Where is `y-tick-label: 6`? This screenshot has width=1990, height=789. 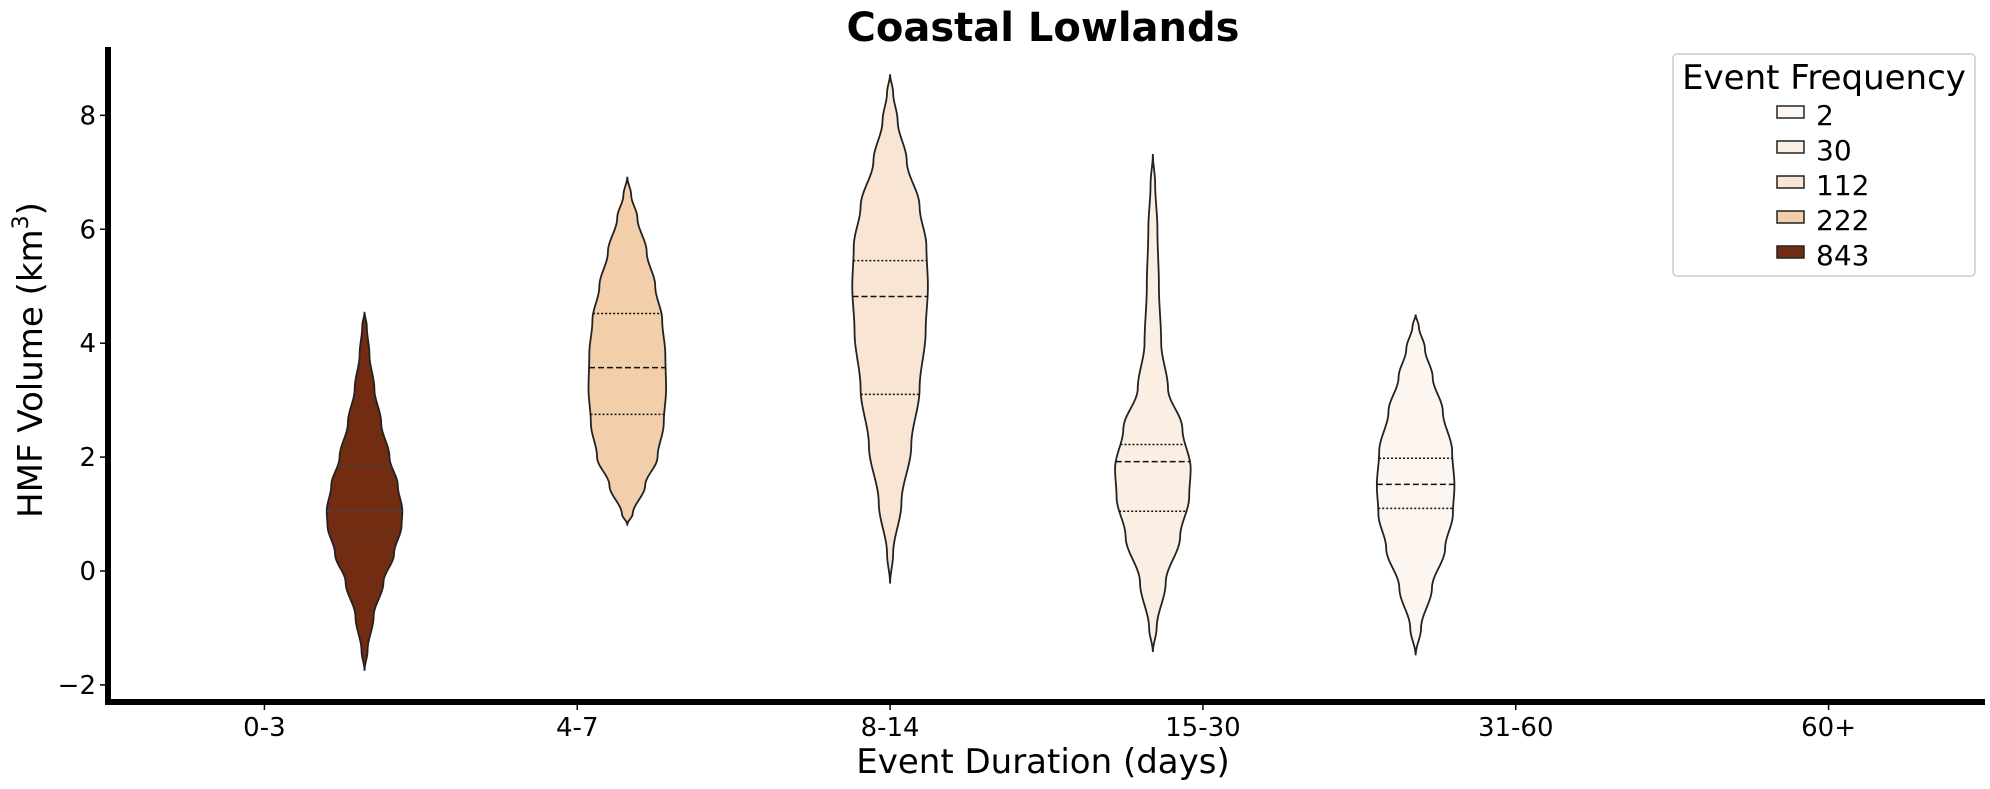 y-tick-label: 6 is located at coordinates (87, 230).